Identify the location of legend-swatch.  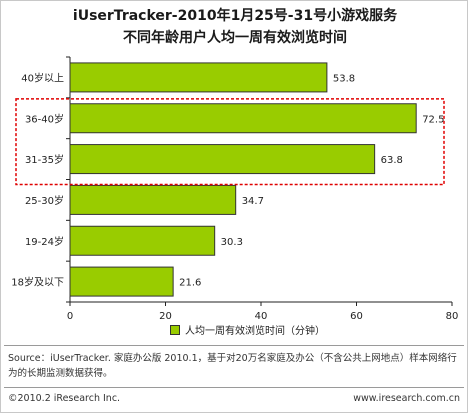
(175, 329).